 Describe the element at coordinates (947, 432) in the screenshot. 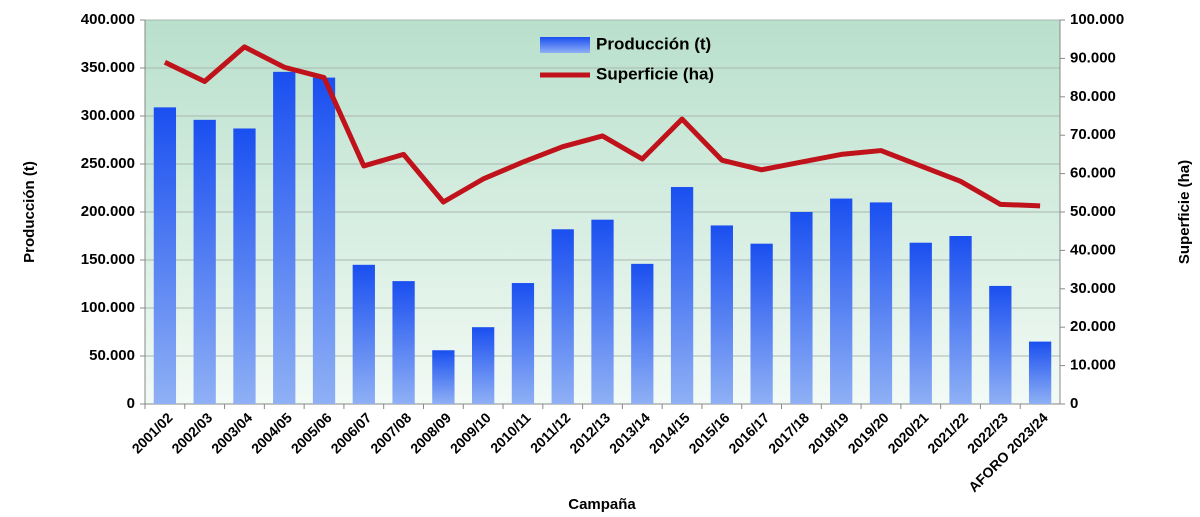

I see `x-tick-label: 2021/22` at that location.